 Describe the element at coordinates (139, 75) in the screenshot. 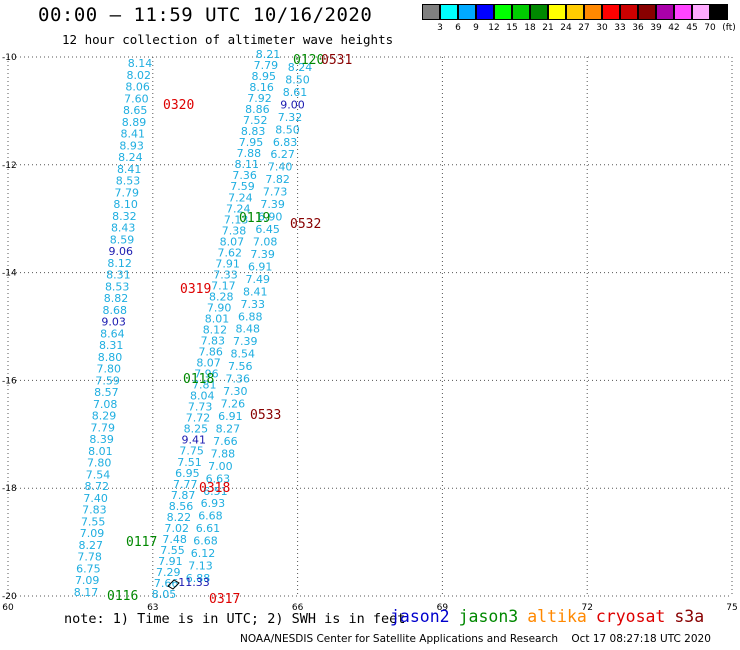

I see `swh-value: 8.02` at that location.